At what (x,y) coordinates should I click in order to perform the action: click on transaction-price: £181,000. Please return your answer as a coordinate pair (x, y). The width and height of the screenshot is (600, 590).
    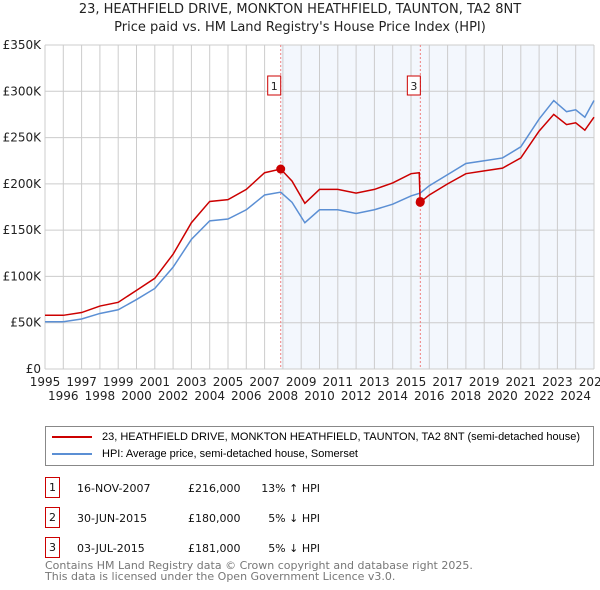
    Looking at the image, I should click on (214, 548).